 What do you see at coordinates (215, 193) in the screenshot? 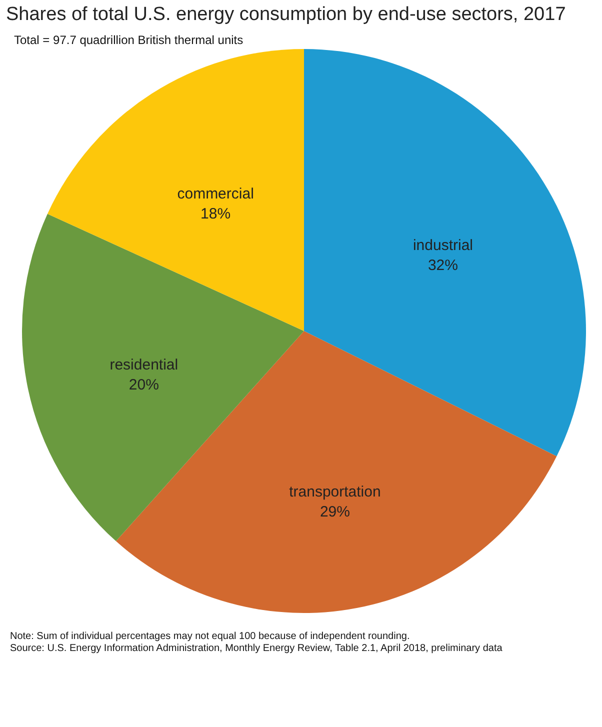
I see `slice-label: commercial` at bounding box center [215, 193].